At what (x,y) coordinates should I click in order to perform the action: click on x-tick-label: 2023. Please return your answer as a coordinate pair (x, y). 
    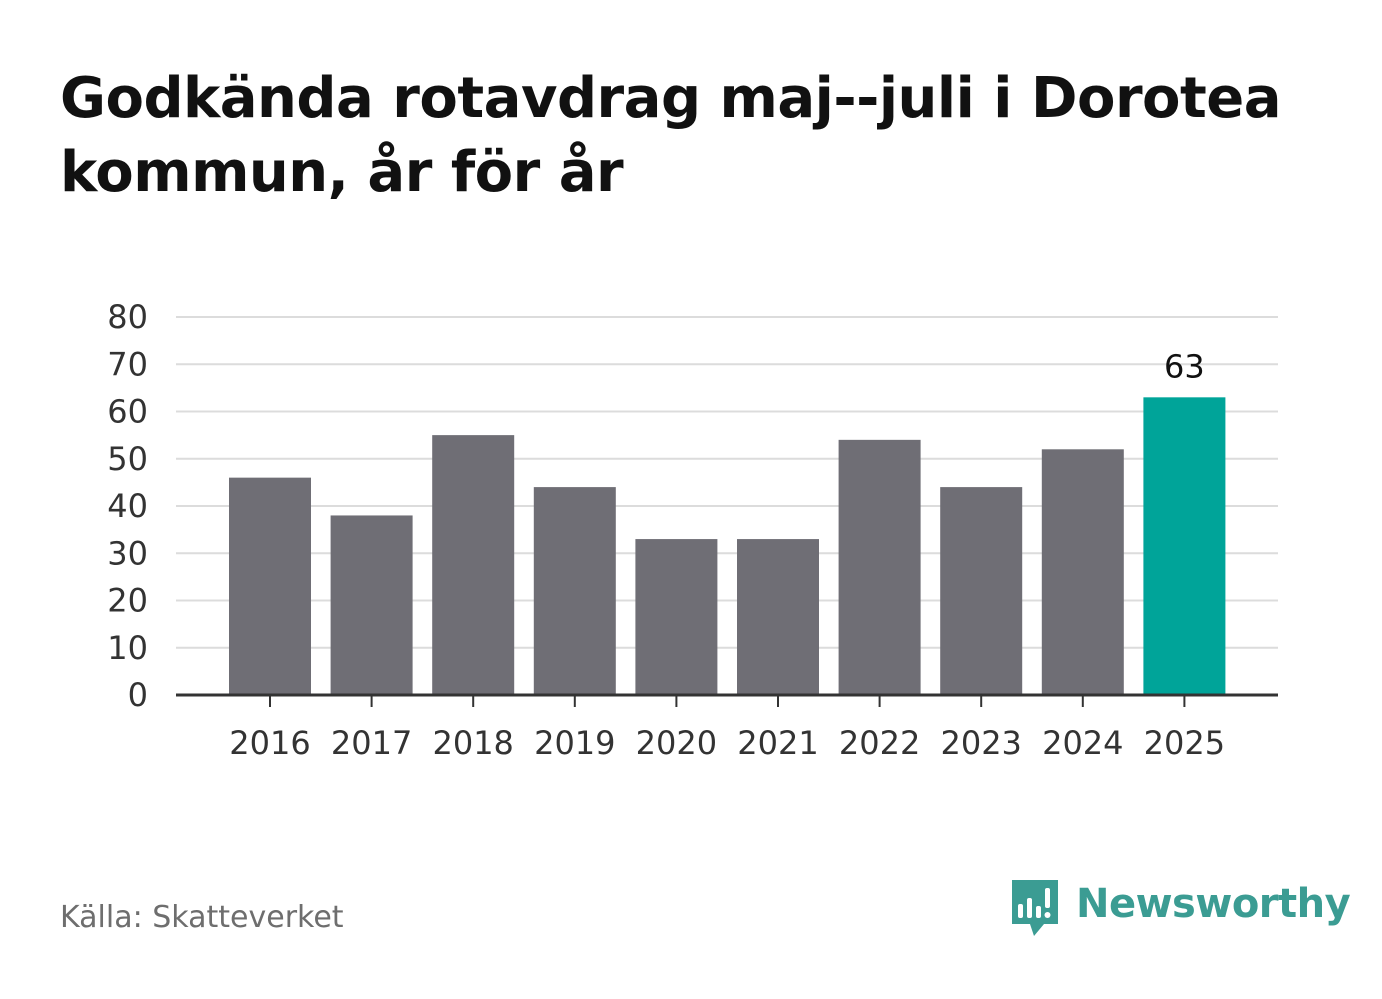
    Looking at the image, I should click on (980, 743).